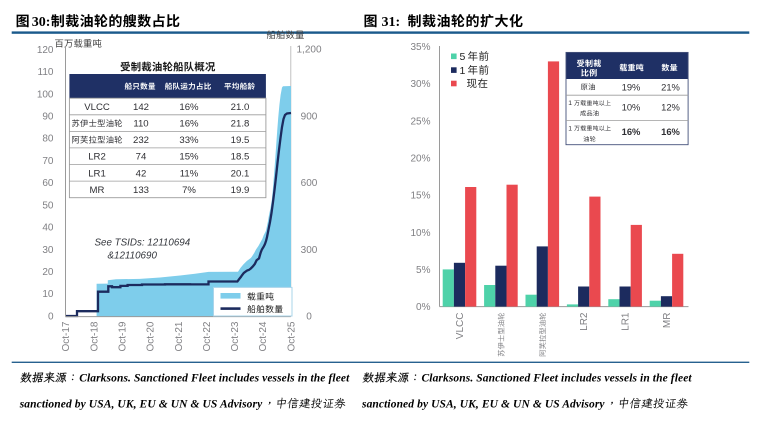  Describe the element at coordinates (189, 173) in the screenshot. I see `svg-text: 11%` at that location.